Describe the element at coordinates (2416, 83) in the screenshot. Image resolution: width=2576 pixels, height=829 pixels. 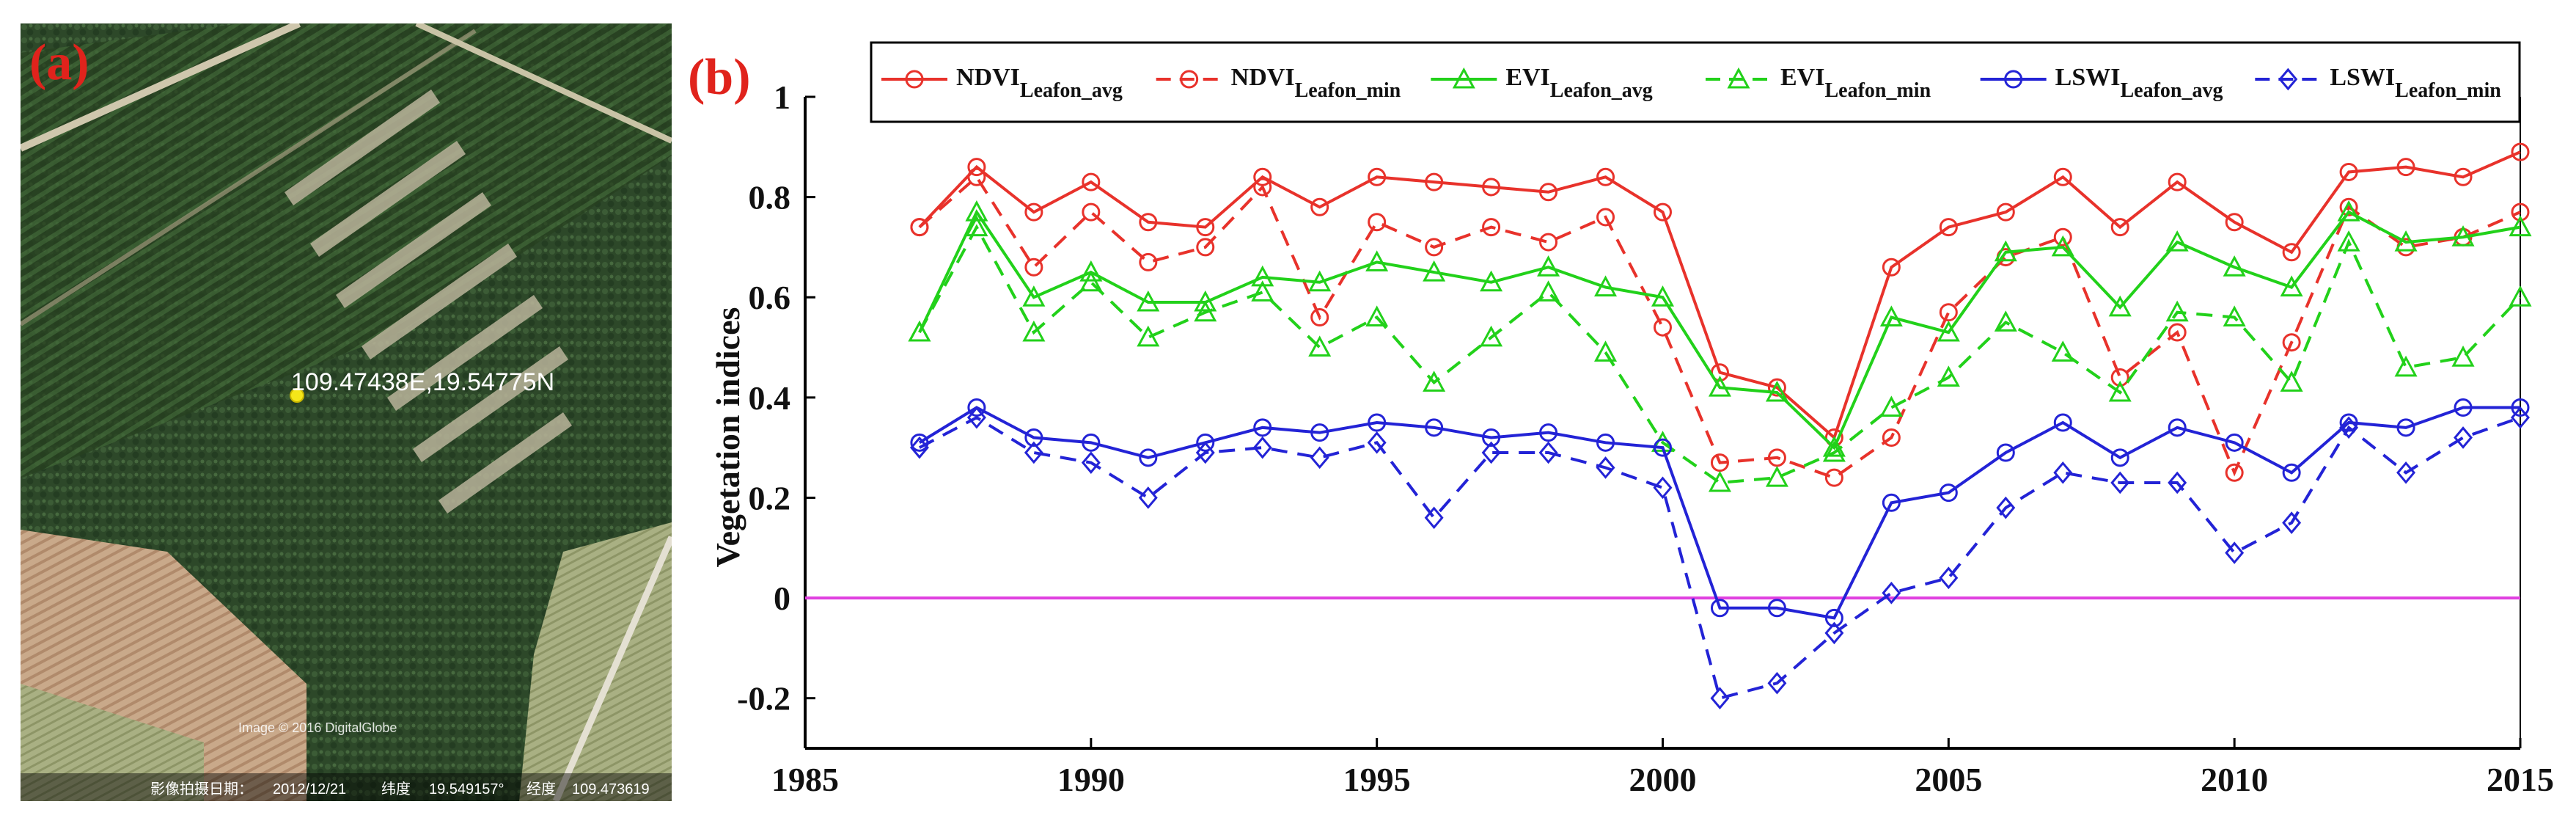
I see `legend-label-lswi_leafon_min: LSWILeafon_min` at that location.